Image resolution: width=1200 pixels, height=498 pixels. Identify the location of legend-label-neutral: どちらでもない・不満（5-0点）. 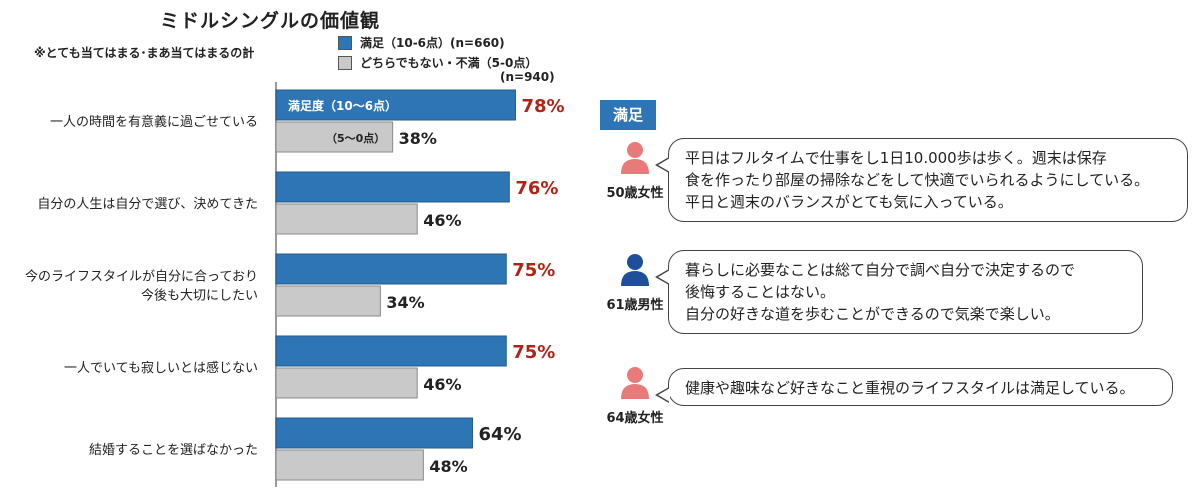
(449, 63).